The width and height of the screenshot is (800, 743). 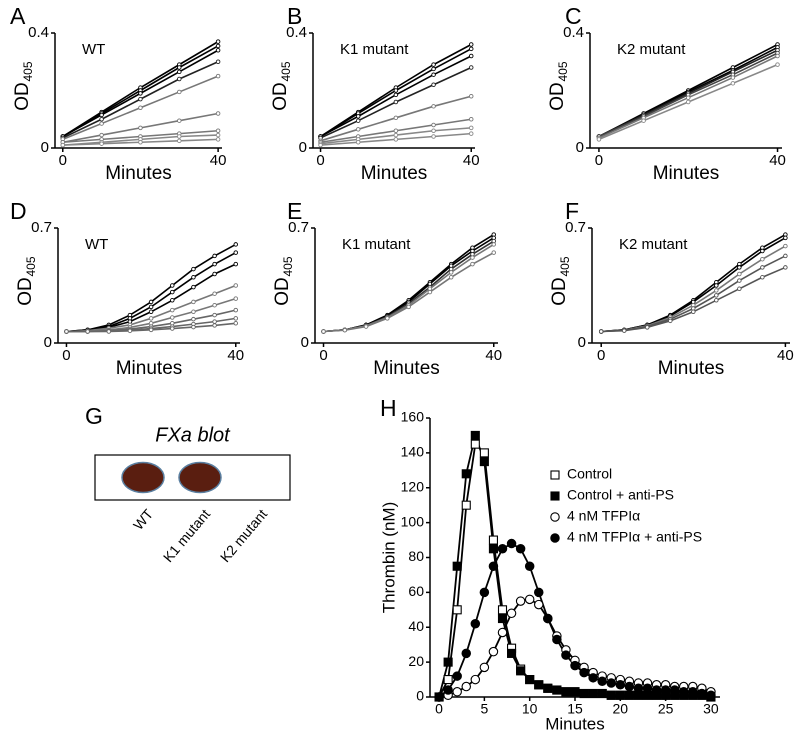 What do you see at coordinates (66, 355) in the screenshot?
I see `x-tick-label: 0` at bounding box center [66, 355].